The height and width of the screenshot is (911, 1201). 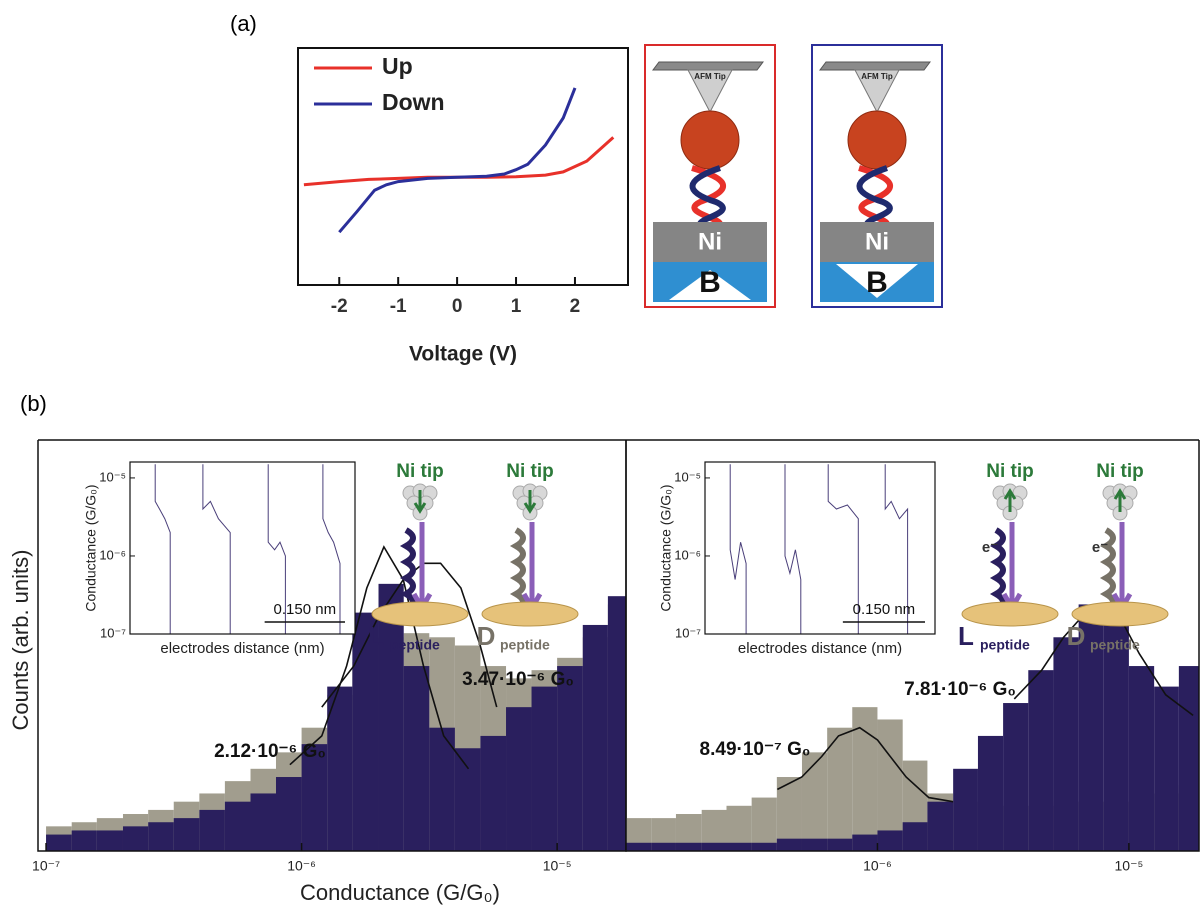 I want to click on fit-label: 3.47·10⁻⁶ G₀, so click(x=518, y=679).